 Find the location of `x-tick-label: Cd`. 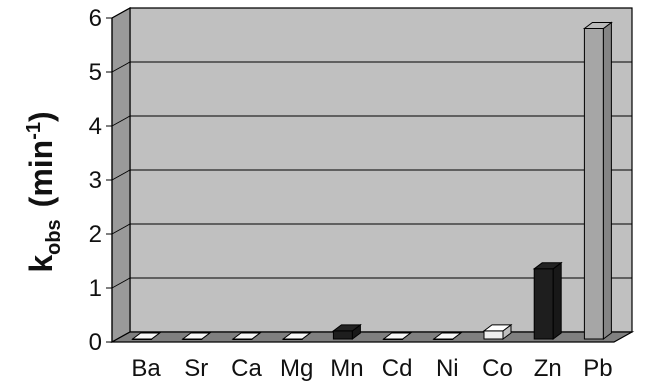

x-tick-label: Cd is located at coordinates (397, 368).